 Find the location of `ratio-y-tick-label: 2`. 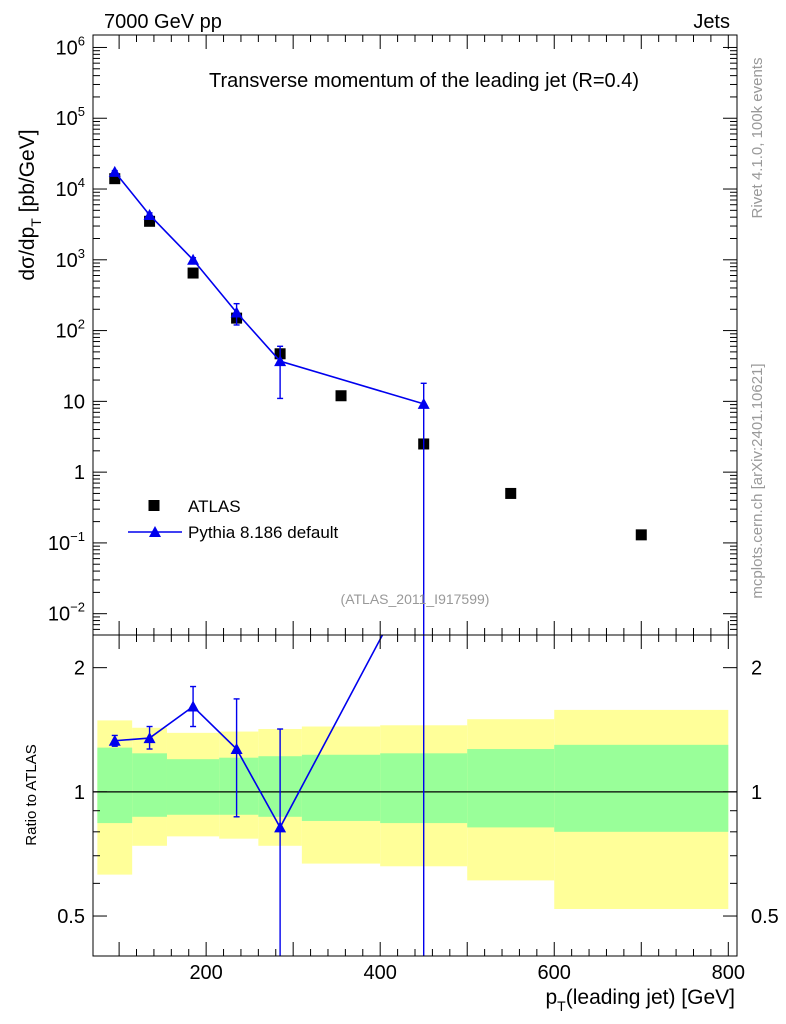

ratio-y-tick-label: 2 is located at coordinates (79, 669).